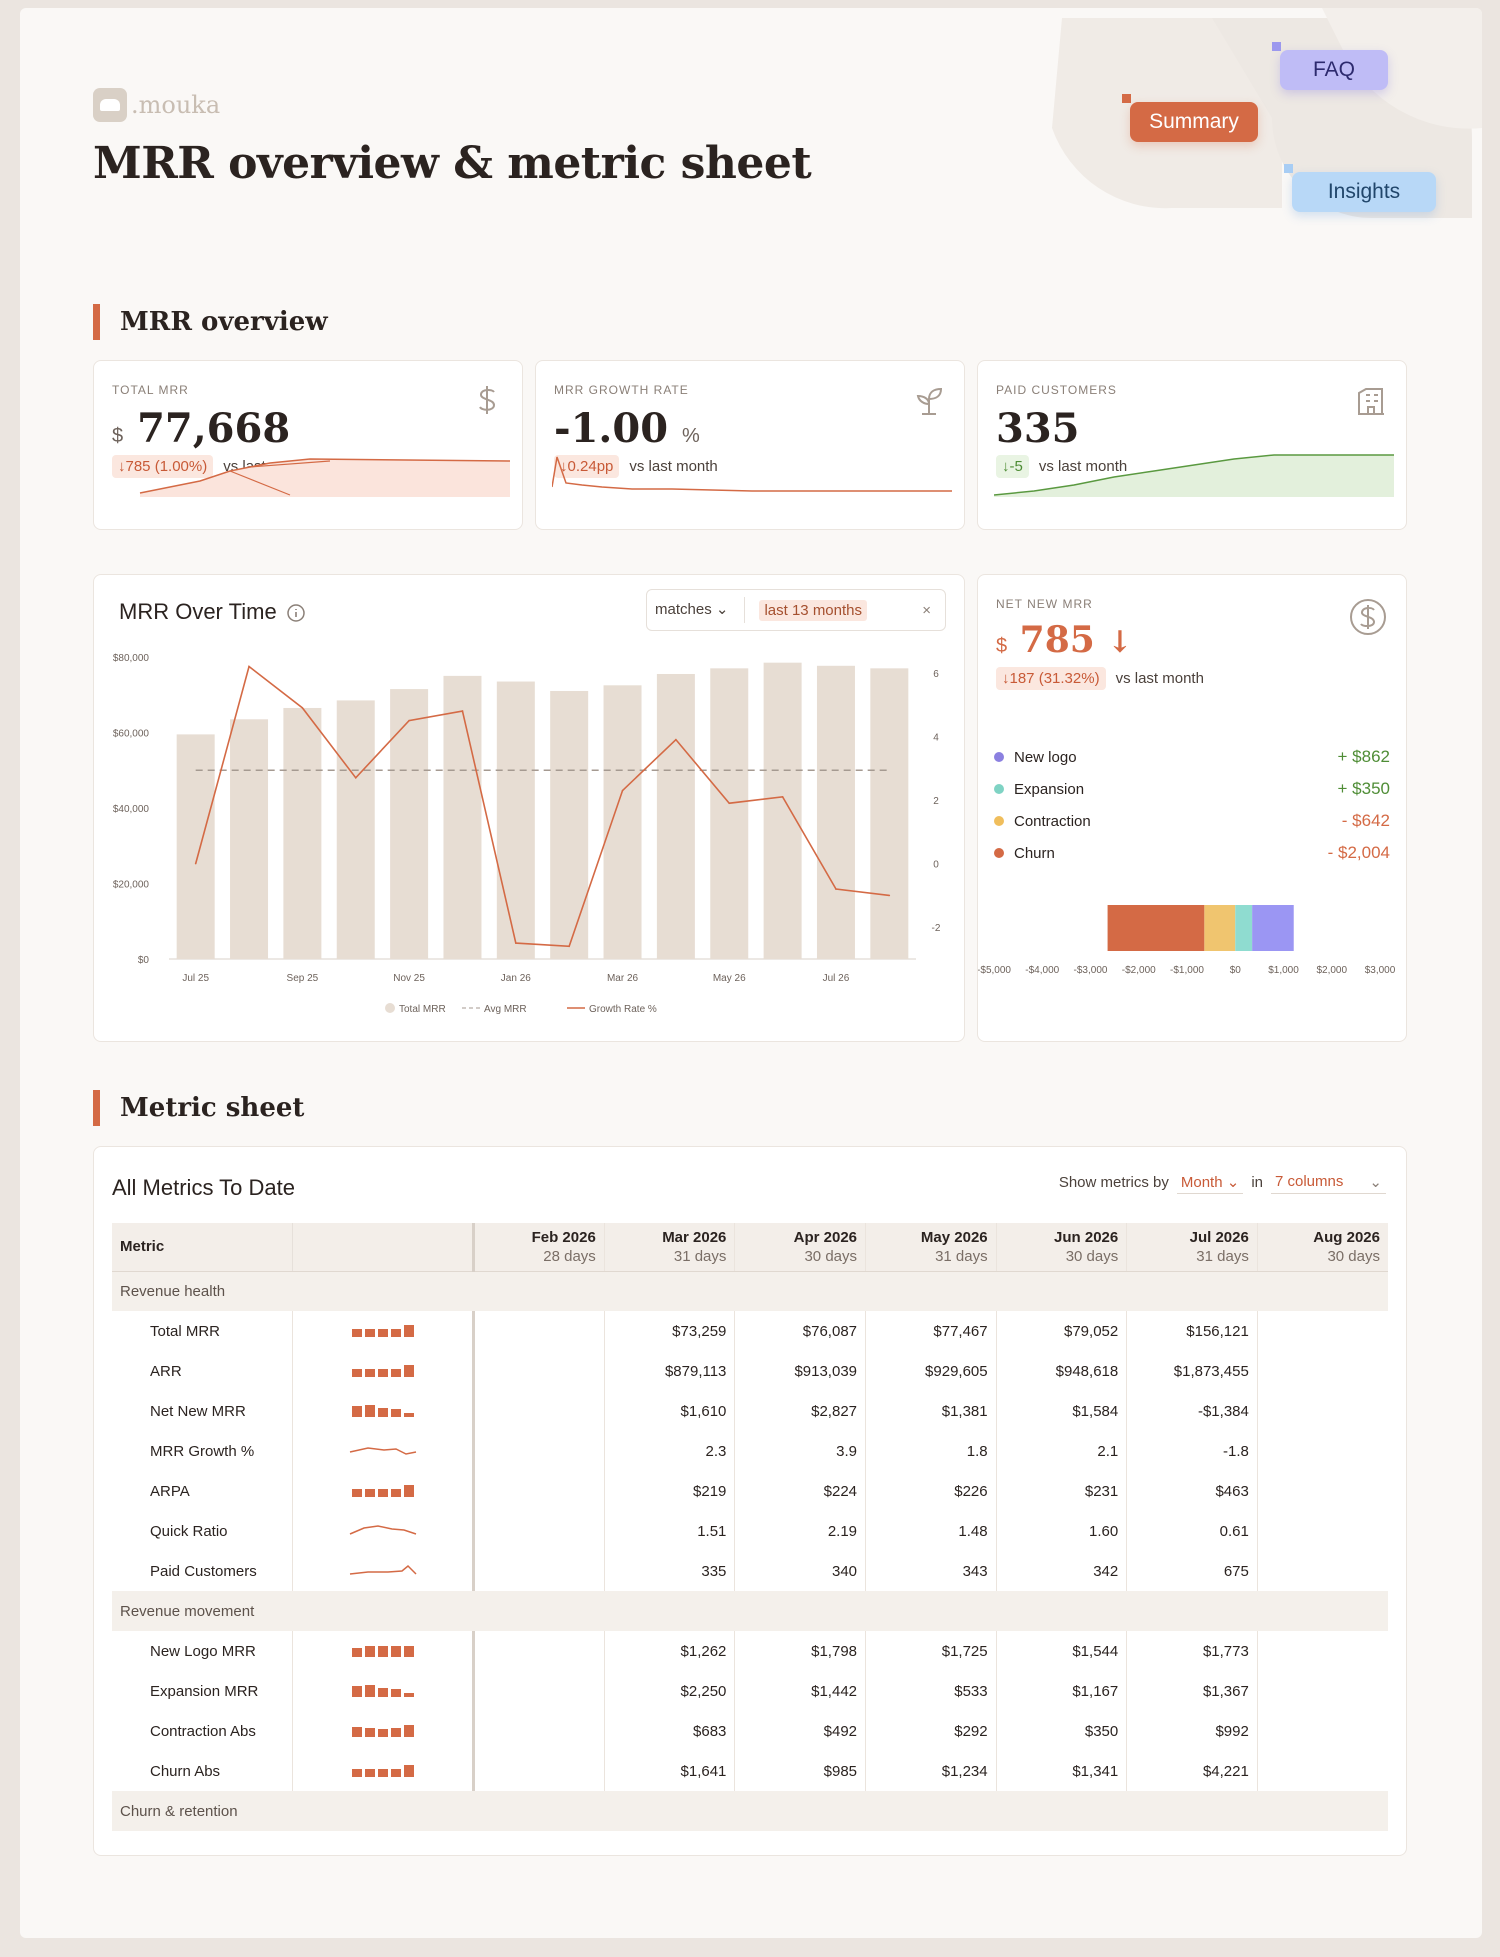  I want to click on metric-name: Net New MRR, so click(198, 1411).